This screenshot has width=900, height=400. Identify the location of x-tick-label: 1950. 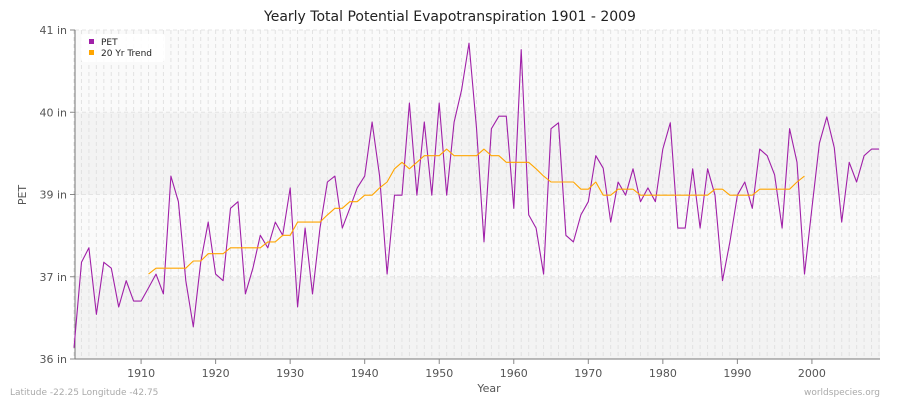
(439, 373).